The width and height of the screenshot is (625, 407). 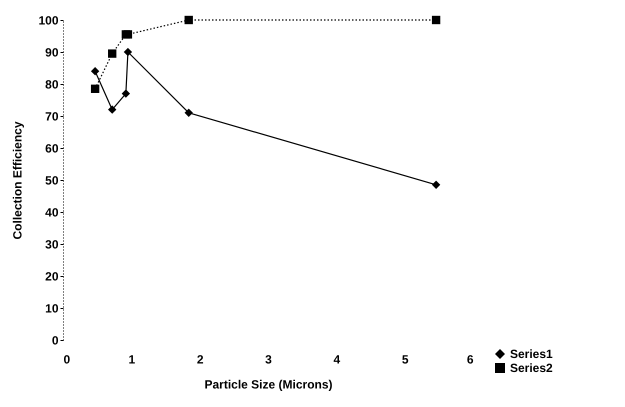 I want to click on y-tick-label: 40, so click(x=52, y=213).